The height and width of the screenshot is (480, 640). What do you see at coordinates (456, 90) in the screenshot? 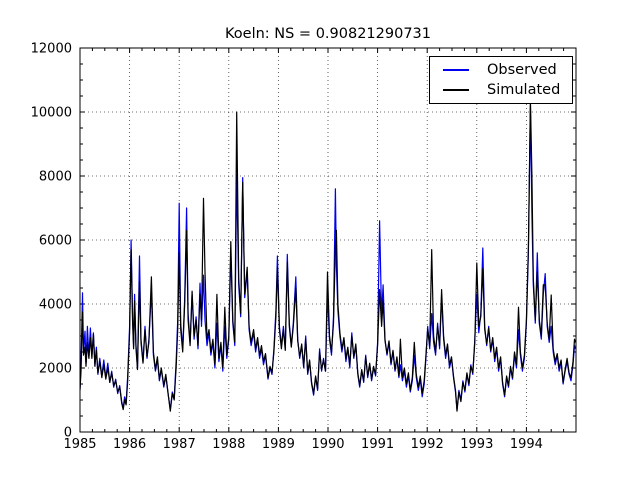
I see `simulated-line-sample` at bounding box center [456, 90].